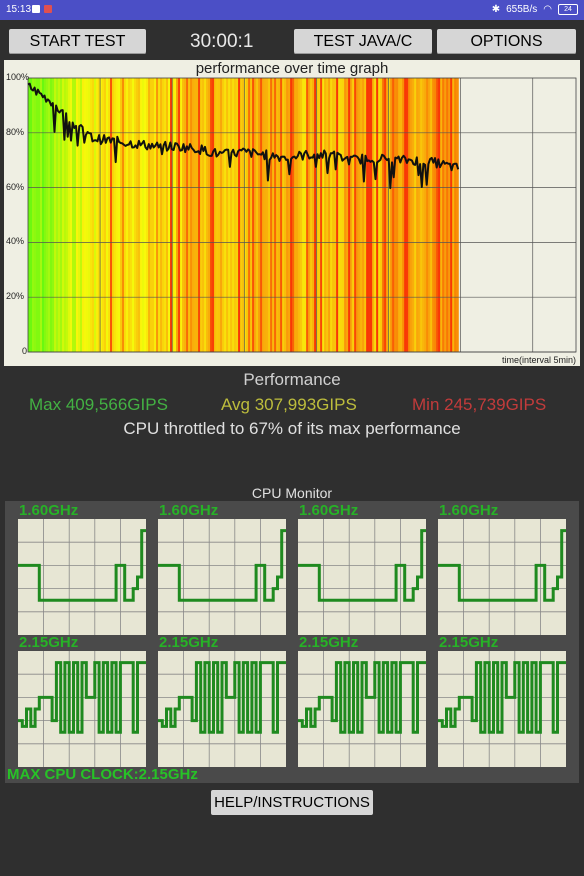  Describe the element at coordinates (506, 41) in the screenshot. I see `options-button: OPTIONS` at that location.